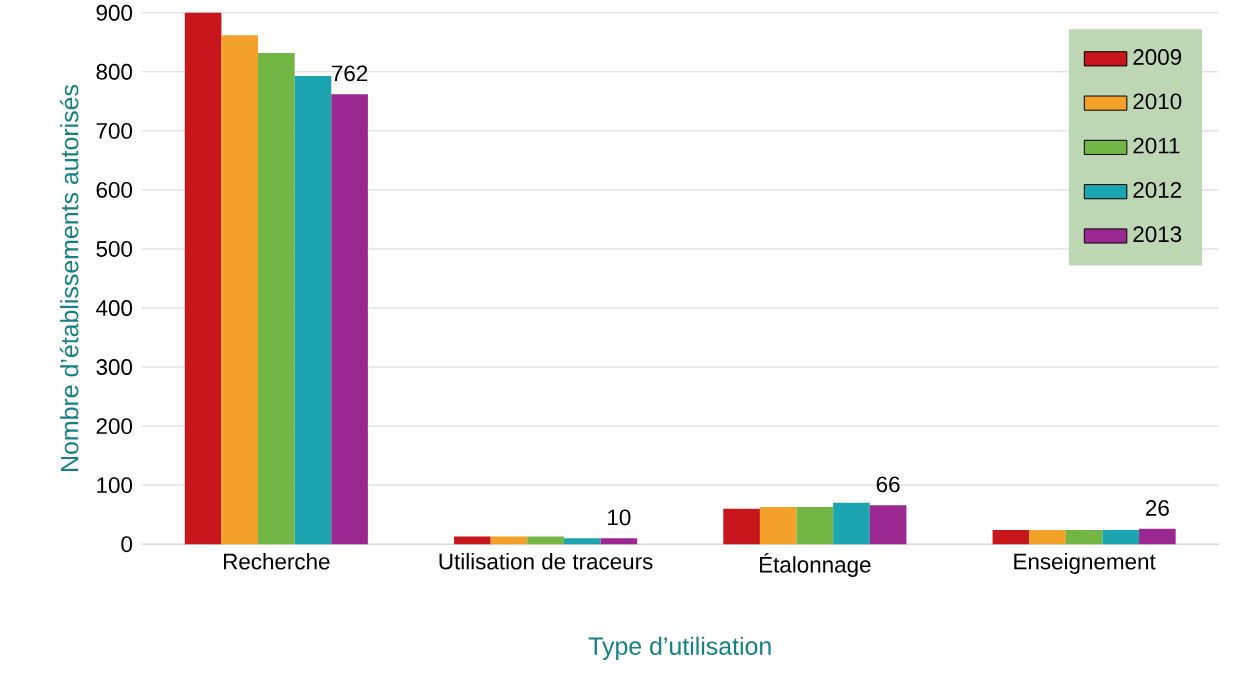  Describe the element at coordinates (350, 73) in the screenshot. I see `data-label: 762` at that location.